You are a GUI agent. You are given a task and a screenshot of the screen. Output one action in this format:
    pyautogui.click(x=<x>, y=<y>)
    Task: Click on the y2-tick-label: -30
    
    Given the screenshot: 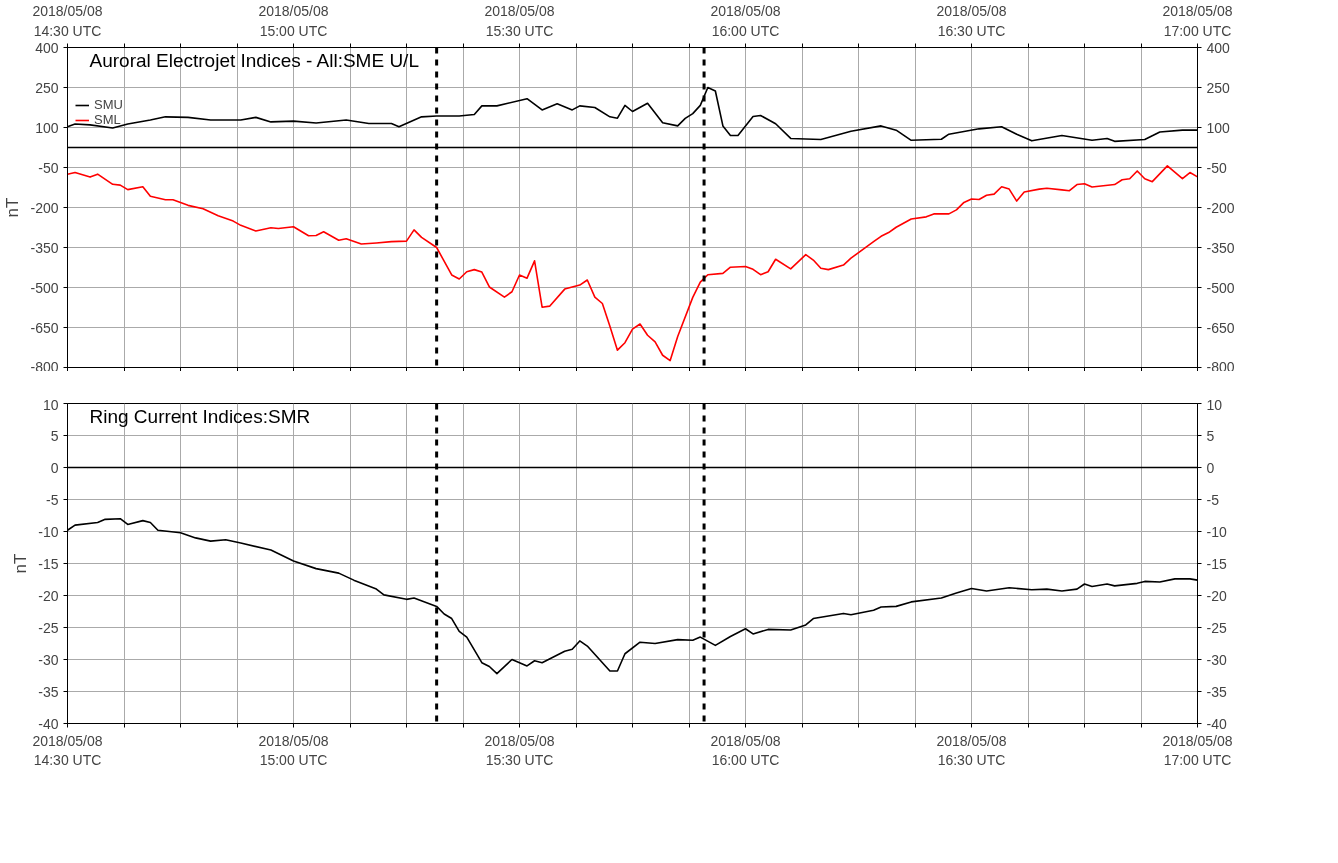 What is the action you would take?
    pyautogui.click(x=1216, y=659)
    